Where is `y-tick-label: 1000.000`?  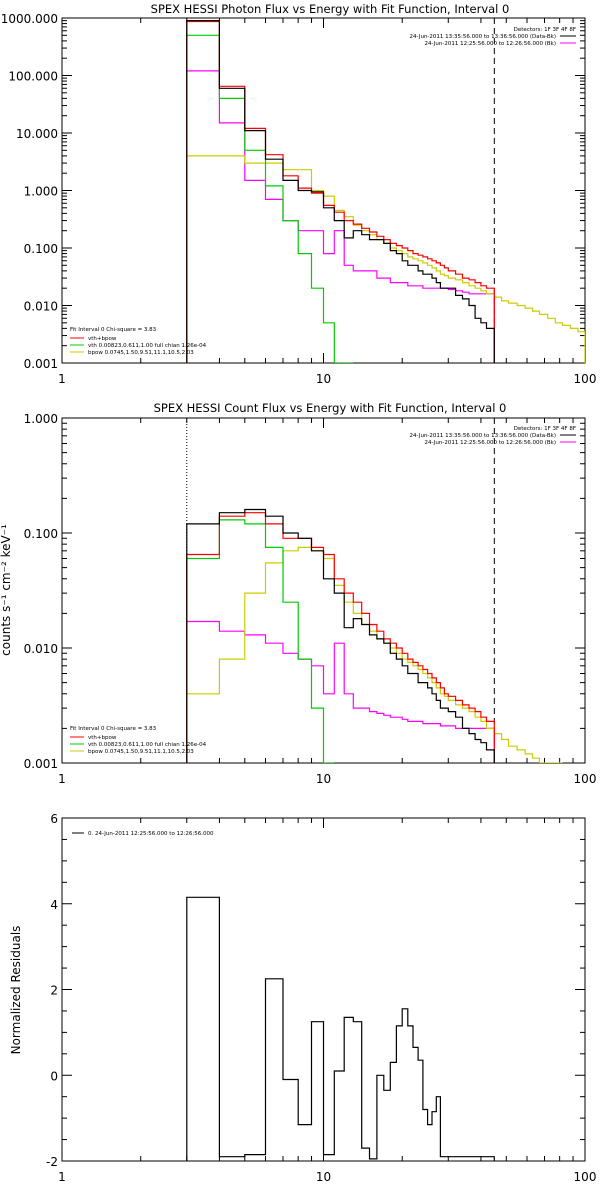
y-tick-label: 1000.000 is located at coordinates (29, 19).